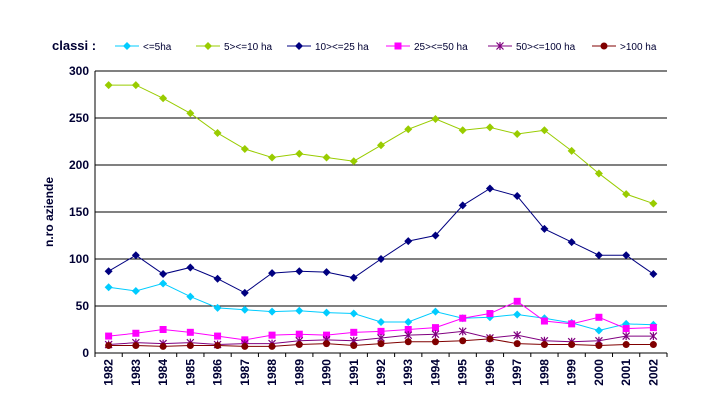  I want to click on legend-label: >100 ha, so click(638, 47).